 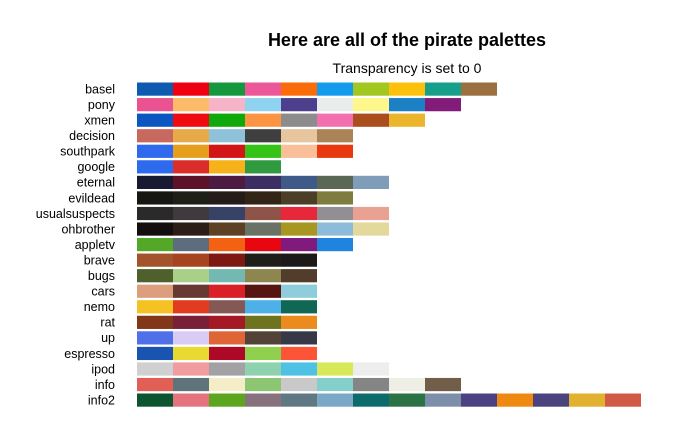 I want to click on palette-row-xmen: xmen, so click(x=254, y=121).